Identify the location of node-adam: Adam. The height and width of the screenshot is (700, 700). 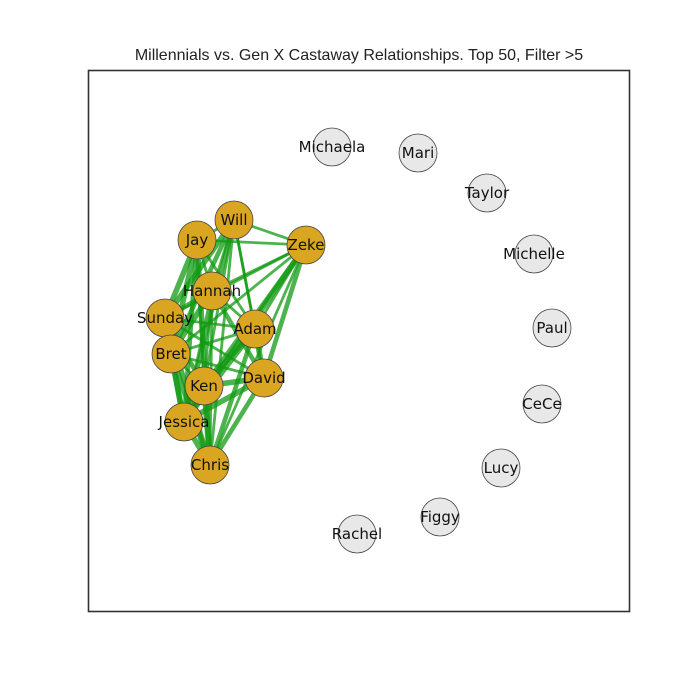
(255, 329).